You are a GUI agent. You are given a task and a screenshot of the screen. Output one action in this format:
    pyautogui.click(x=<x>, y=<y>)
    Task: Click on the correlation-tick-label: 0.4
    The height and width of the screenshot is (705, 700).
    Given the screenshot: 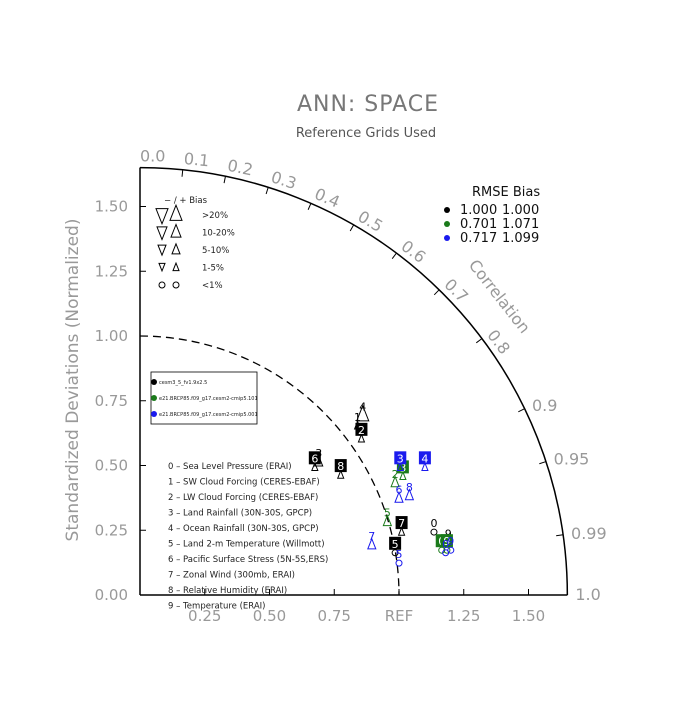 What is the action you would take?
    pyautogui.click(x=327, y=198)
    